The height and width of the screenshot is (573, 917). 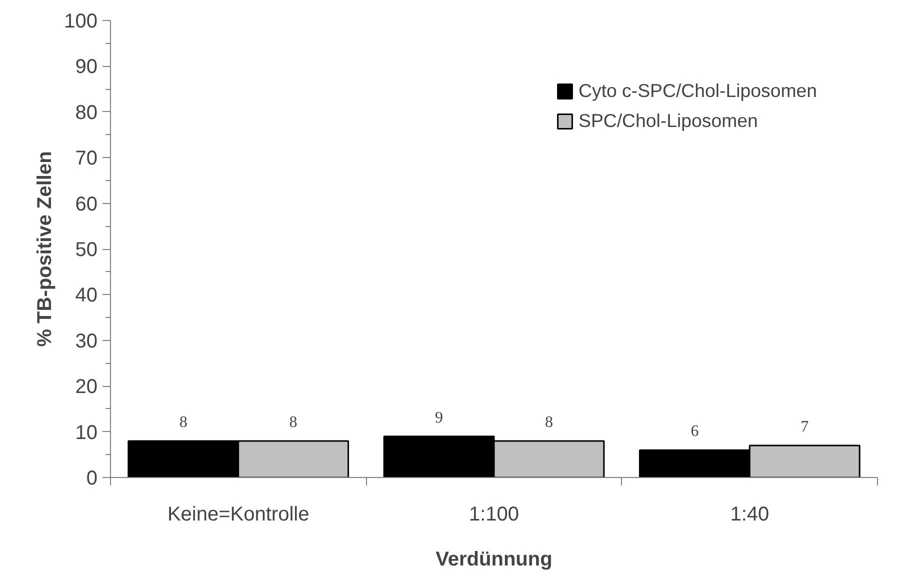 I want to click on y-tick-label: 100, so click(x=81, y=21).